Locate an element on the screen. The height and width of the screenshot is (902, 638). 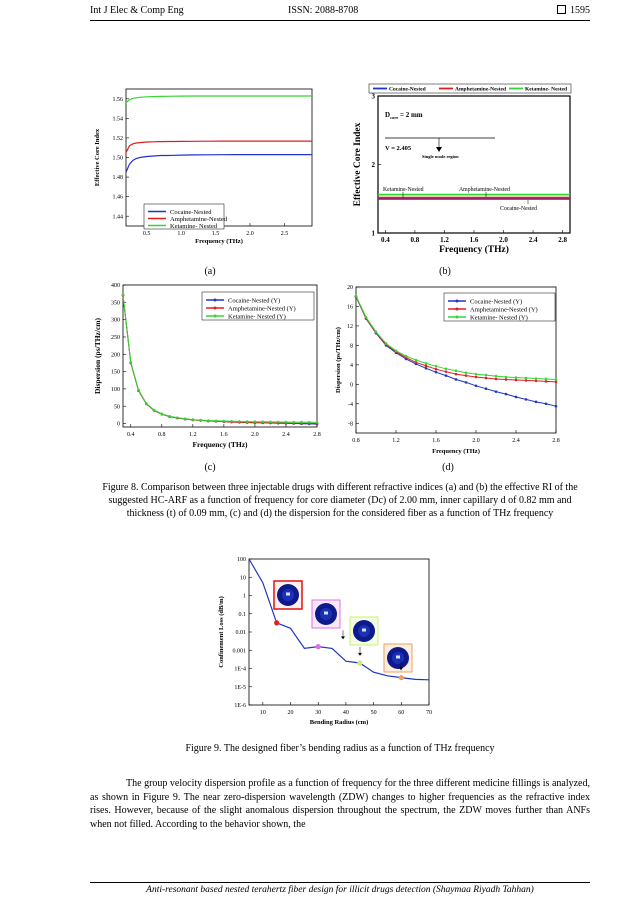
plot-background is located at coordinates (219, 157).